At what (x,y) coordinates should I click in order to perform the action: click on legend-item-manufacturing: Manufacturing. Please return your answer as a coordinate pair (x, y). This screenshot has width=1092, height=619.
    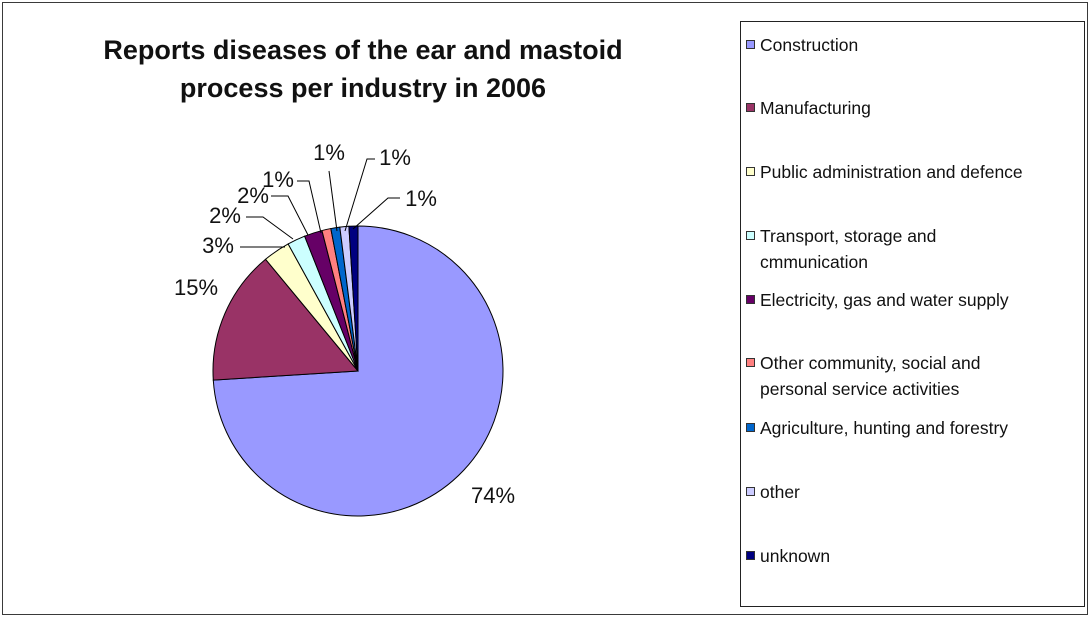
    Looking at the image, I should click on (913, 108).